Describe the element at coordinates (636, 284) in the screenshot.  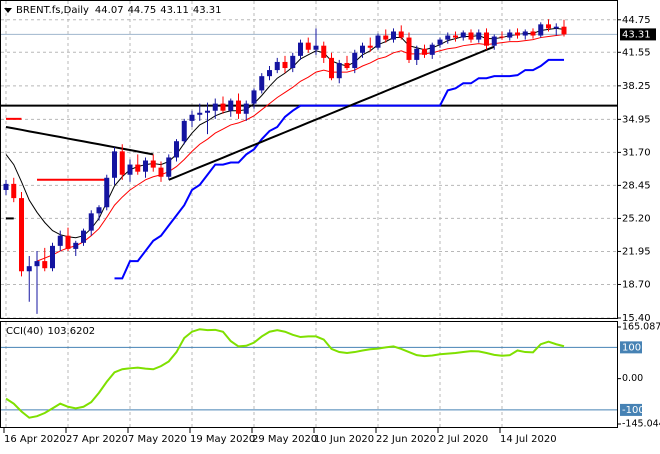
I see `y-tick-label: 18.70` at that location.